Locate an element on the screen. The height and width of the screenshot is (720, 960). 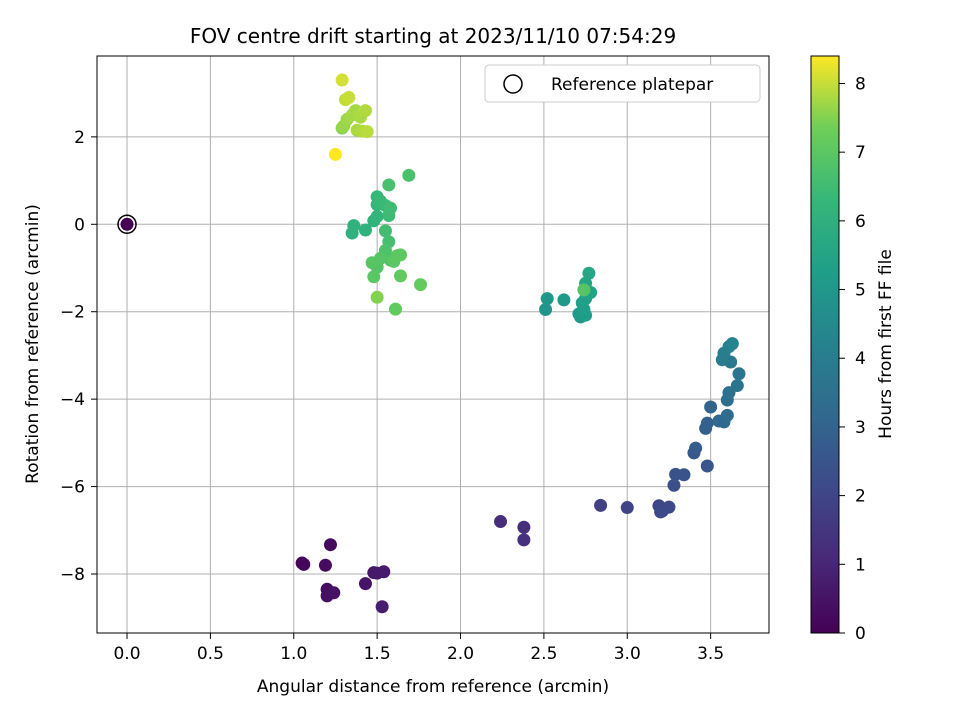
reference-marker is located at coordinates (127, 224).